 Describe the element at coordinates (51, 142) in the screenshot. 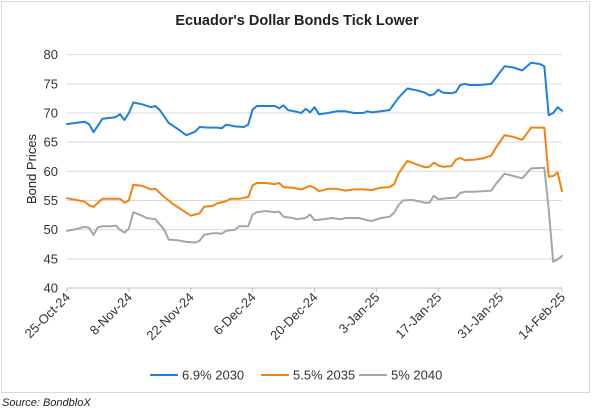

I see `y-tick-label: 65` at that location.